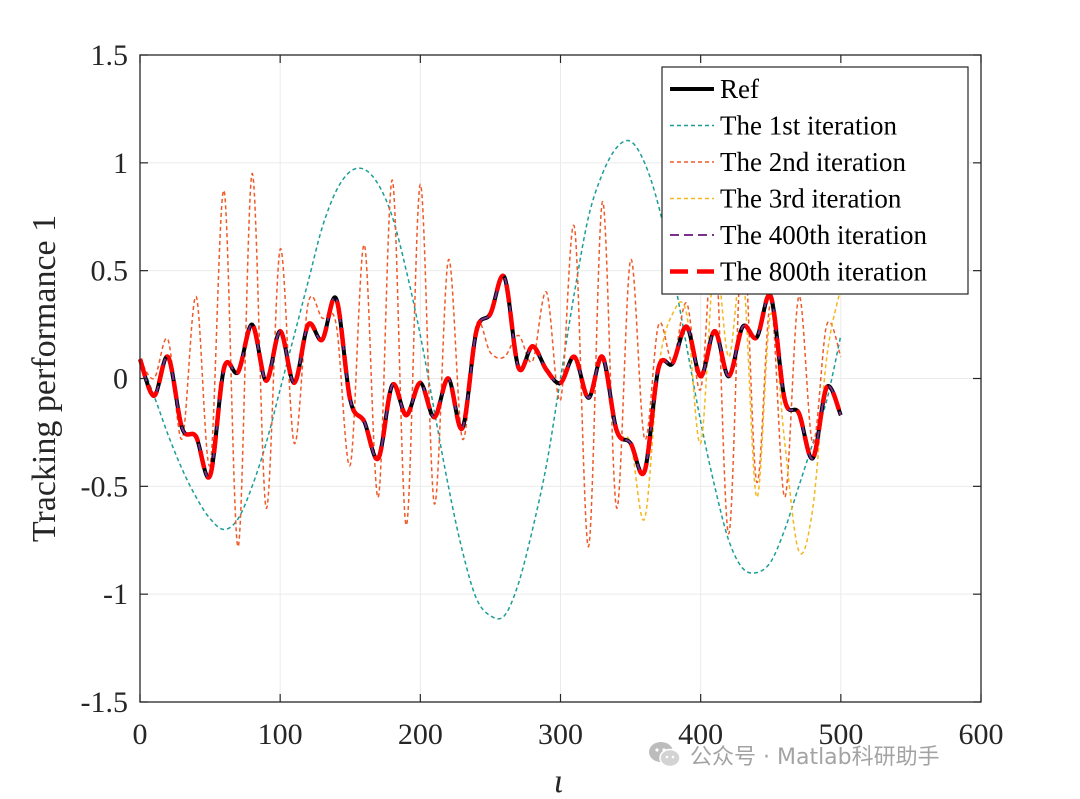 The width and height of the screenshot is (1080, 799). What do you see at coordinates (665, 755) in the screenshot?
I see `wechat-icon` at bounding box center [665, 755].